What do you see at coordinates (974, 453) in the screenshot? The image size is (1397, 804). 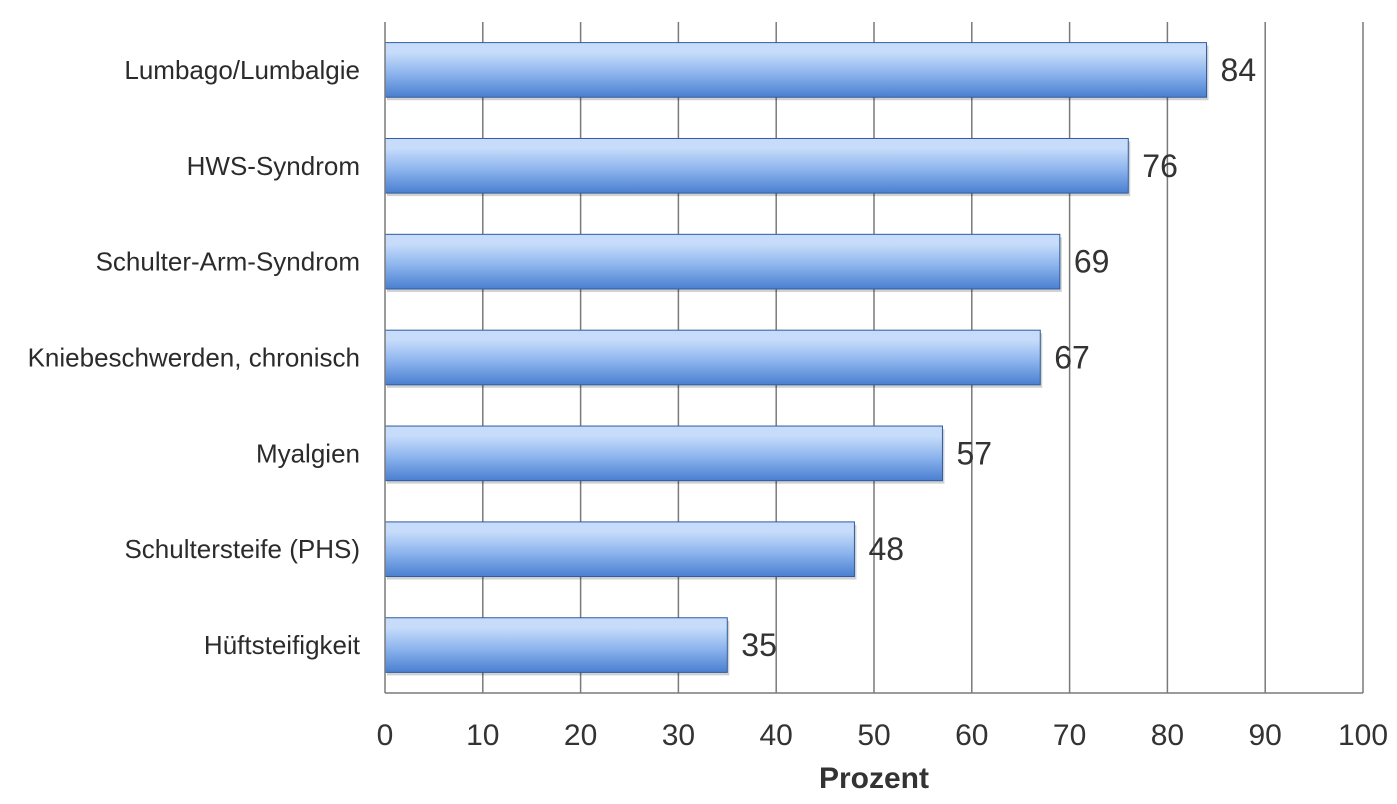 I see `data-label: 57` at bounding box center [974, 453].